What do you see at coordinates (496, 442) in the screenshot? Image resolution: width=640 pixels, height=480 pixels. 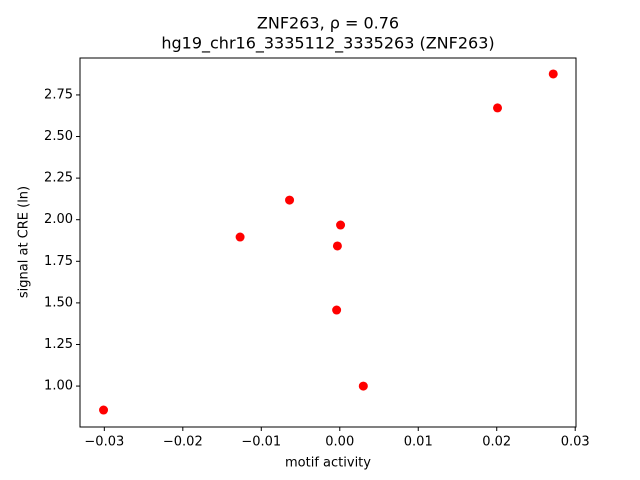 I see `x-tick-label: 0.02` at bounding box center [496, 442].